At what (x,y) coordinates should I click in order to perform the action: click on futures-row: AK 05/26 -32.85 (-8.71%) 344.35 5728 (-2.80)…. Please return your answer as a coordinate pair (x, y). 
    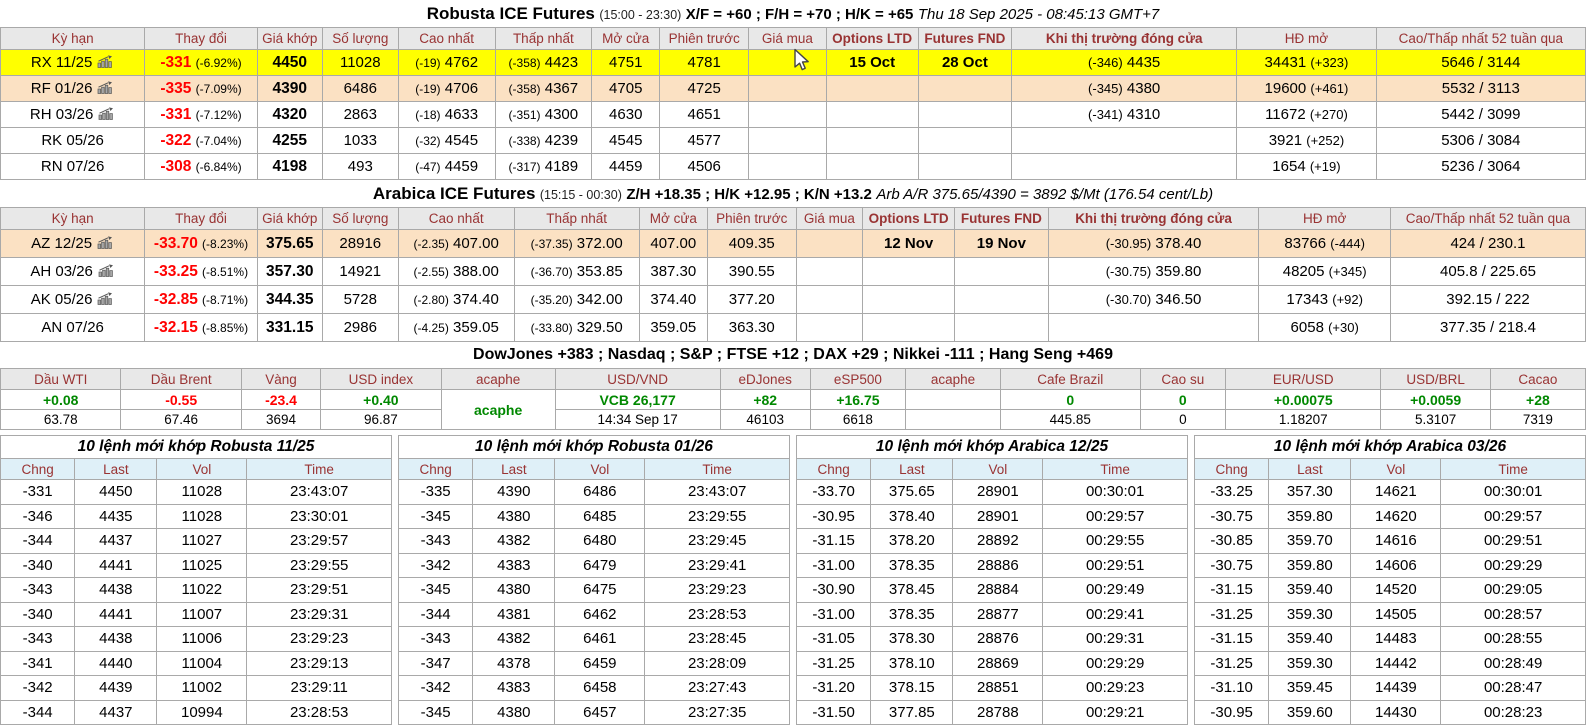
    Looking at the image, I should click on (793, 299).